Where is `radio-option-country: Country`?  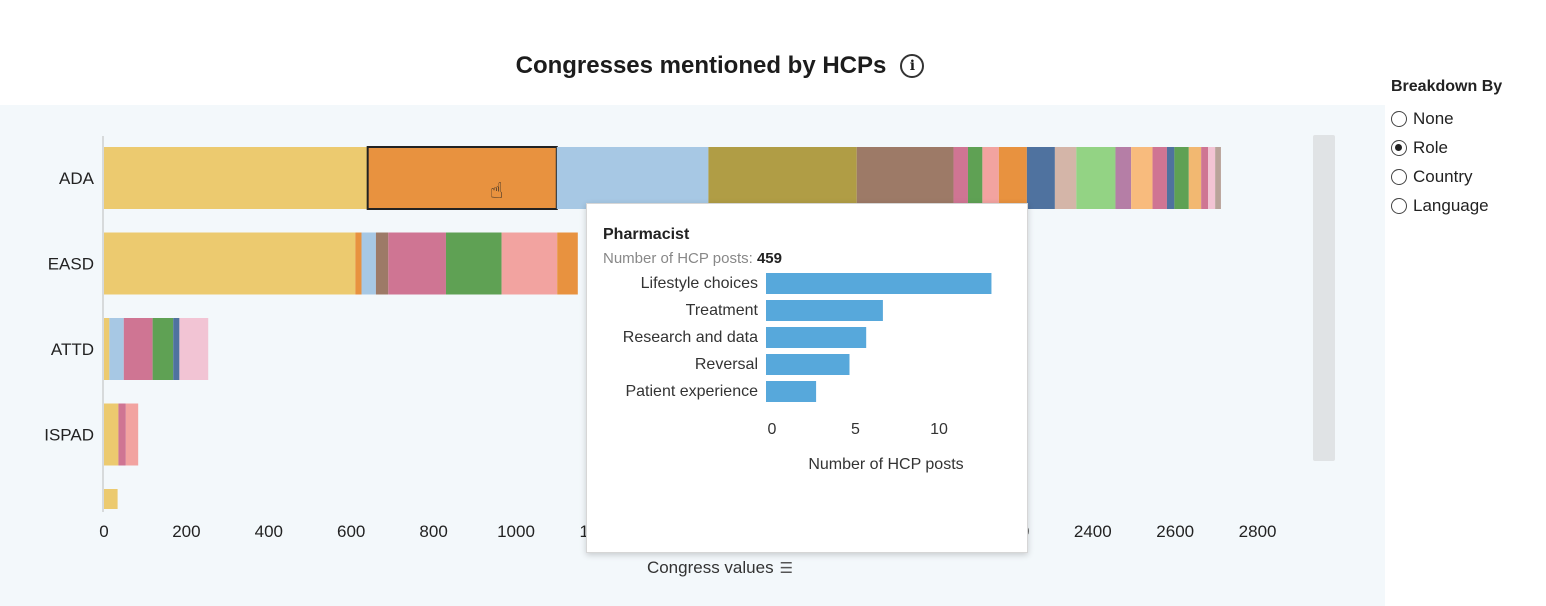
radio-option-country: Country is located at coordinates (1446, 176).